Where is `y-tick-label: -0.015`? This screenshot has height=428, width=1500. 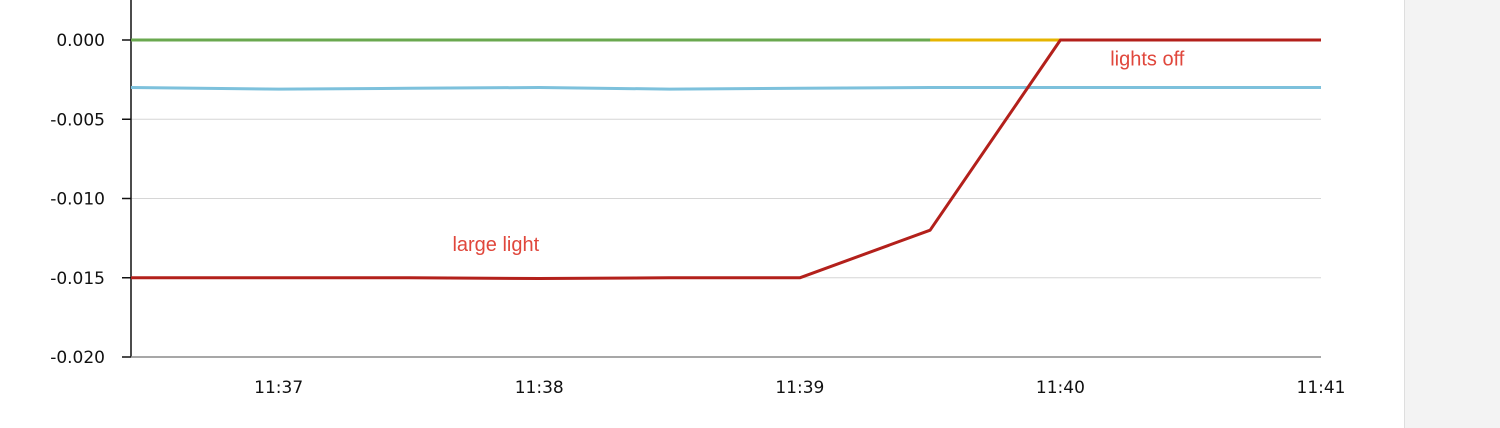 y-tick-label: -0.015 is located at coordinates (77, 279).